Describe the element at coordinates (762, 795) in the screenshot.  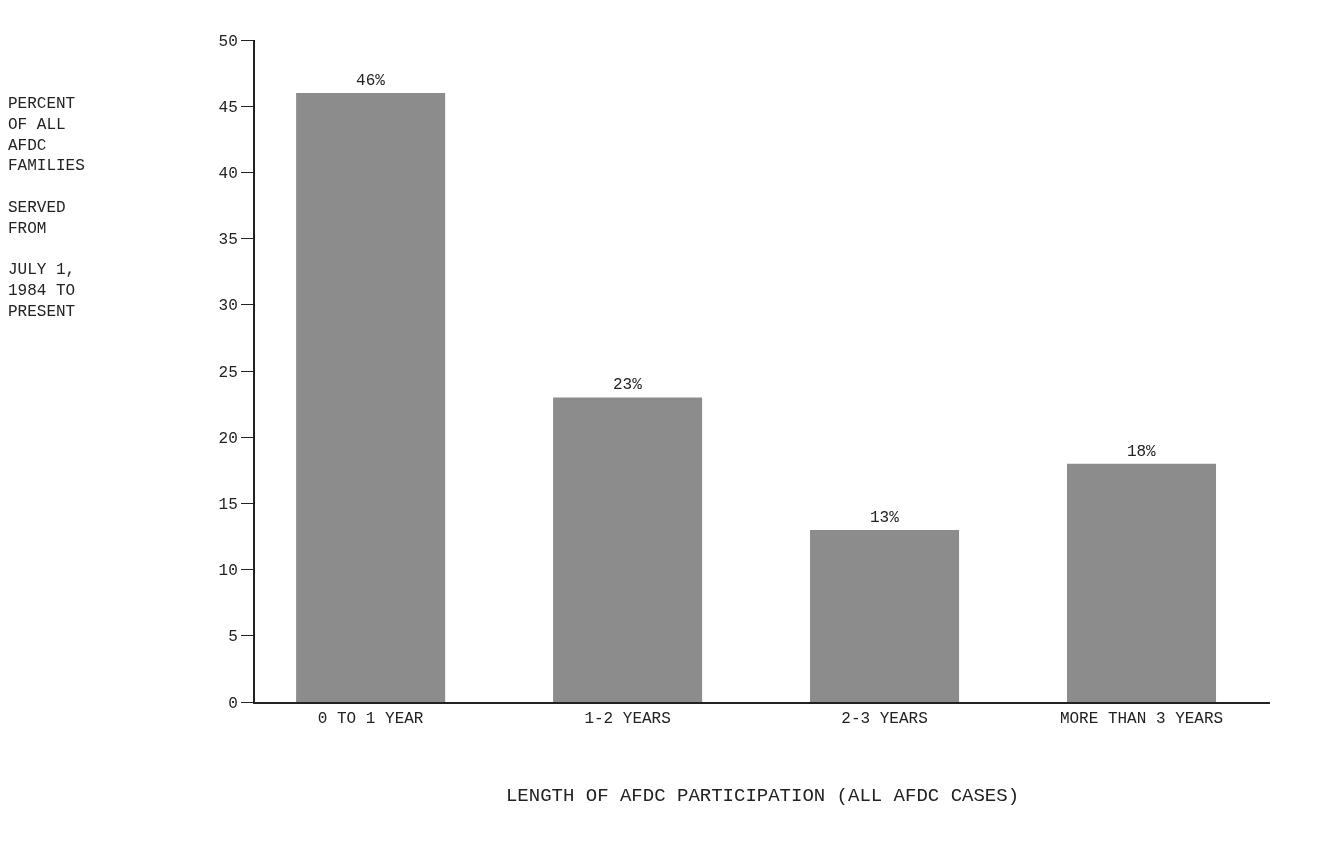
I see `x-axis-title: LENGTH OF AFDC PARTICIPATION (ALL AFDC CASES)` at that location.